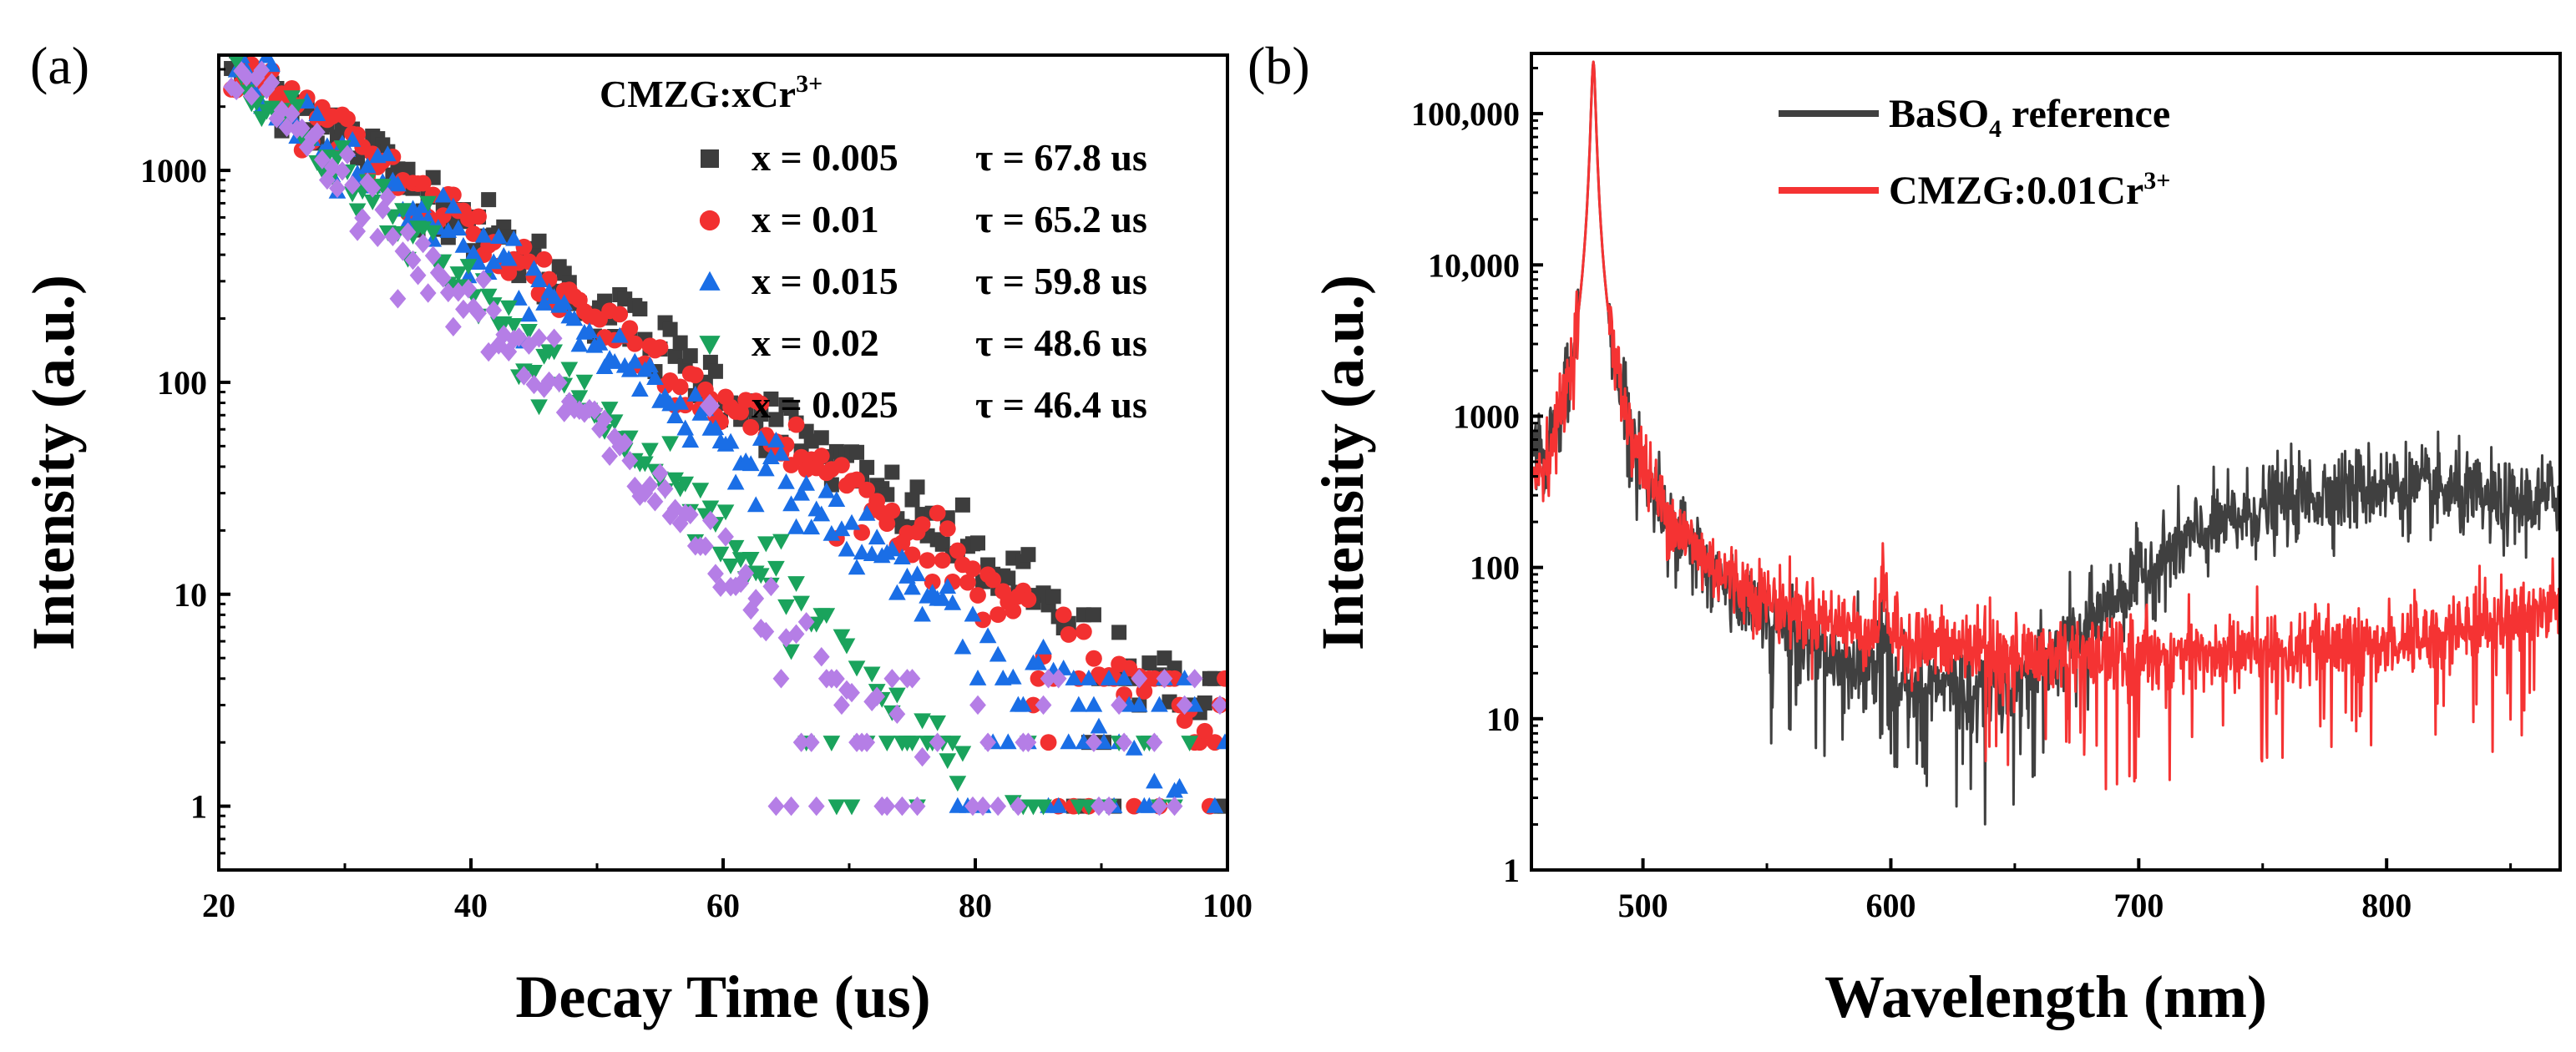 This screenshot has height=1052, width=2576. What do you see at coordinates (815, 219) in the screenshot?
I see `legend-a-label-2: x = 0.01` at bounding box center [815, 219].